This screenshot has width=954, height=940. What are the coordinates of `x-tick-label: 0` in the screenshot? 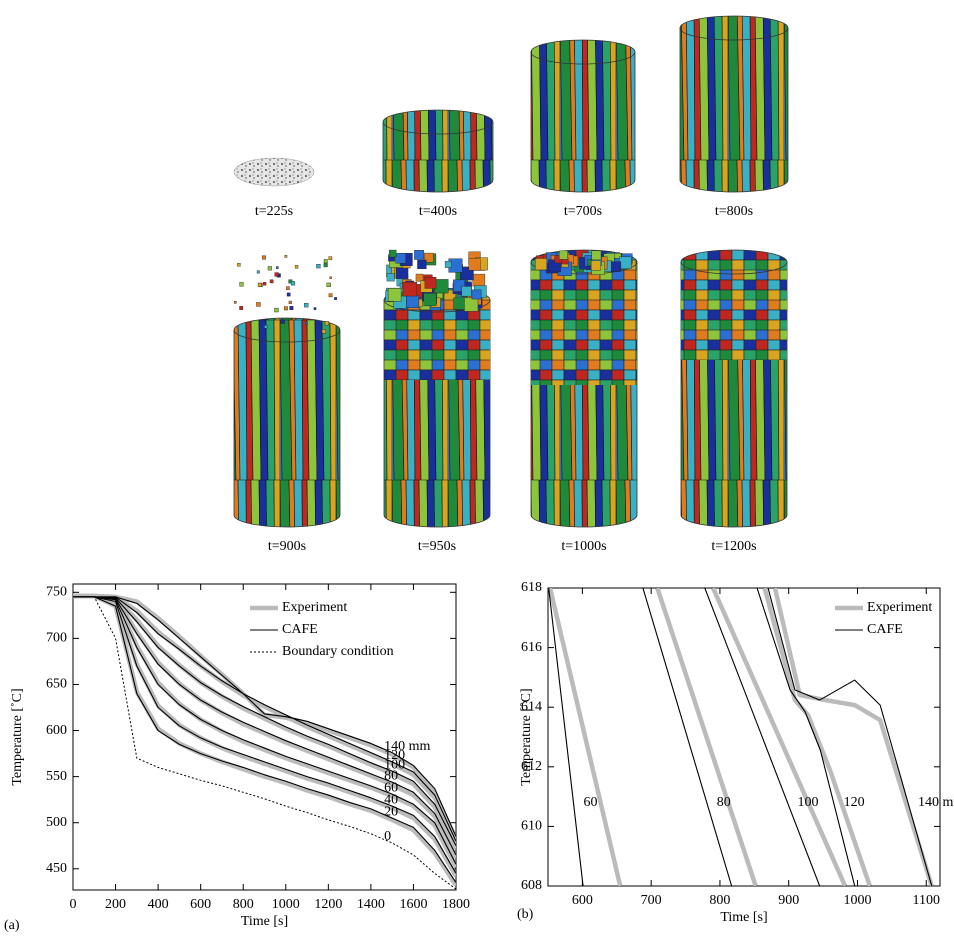 It's located at (73, 904).